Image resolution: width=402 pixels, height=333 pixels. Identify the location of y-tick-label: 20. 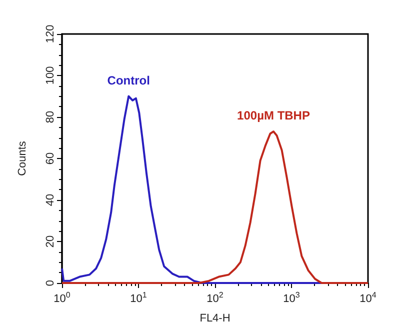
(50, 241).